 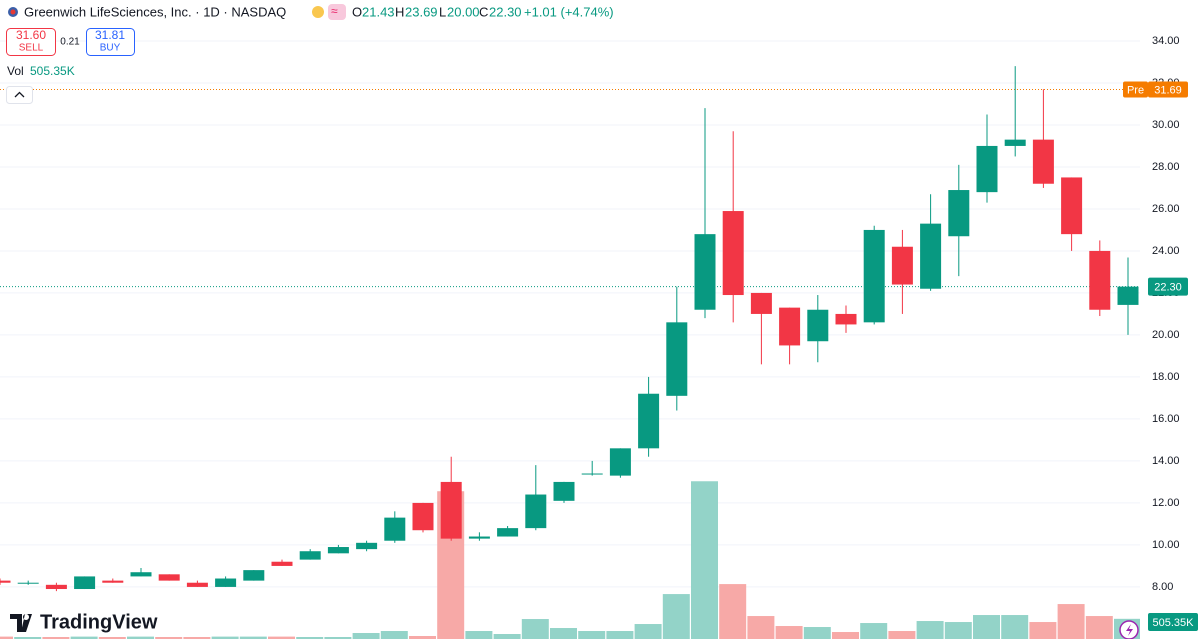 I want to click on buy-button, so click(x=110, y=42).